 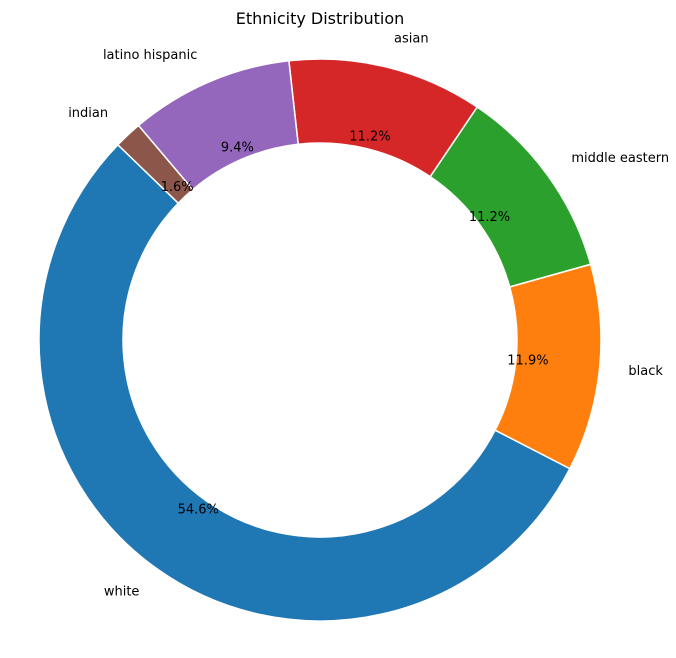 What do you see at coordinates (411, 38) in the screenshot?
I see `category-label-asian: asian` at bounding box center [411, 38].